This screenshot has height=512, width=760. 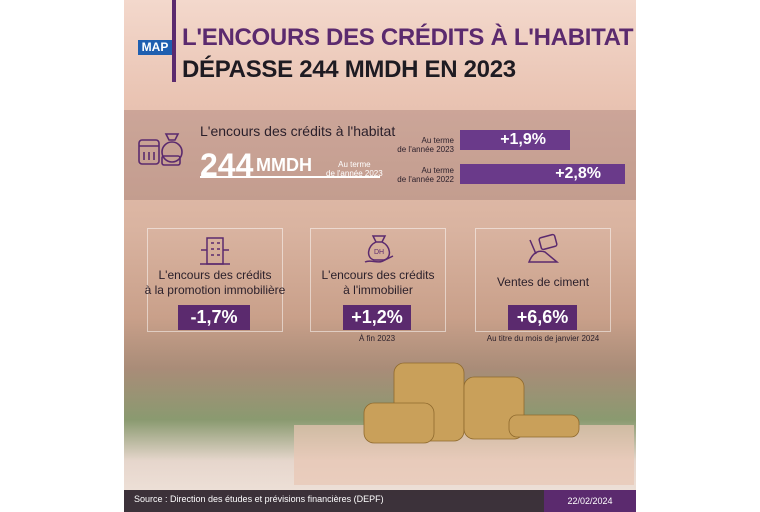 I want to click on icon-bag: DH, so click(x=379, y=249).